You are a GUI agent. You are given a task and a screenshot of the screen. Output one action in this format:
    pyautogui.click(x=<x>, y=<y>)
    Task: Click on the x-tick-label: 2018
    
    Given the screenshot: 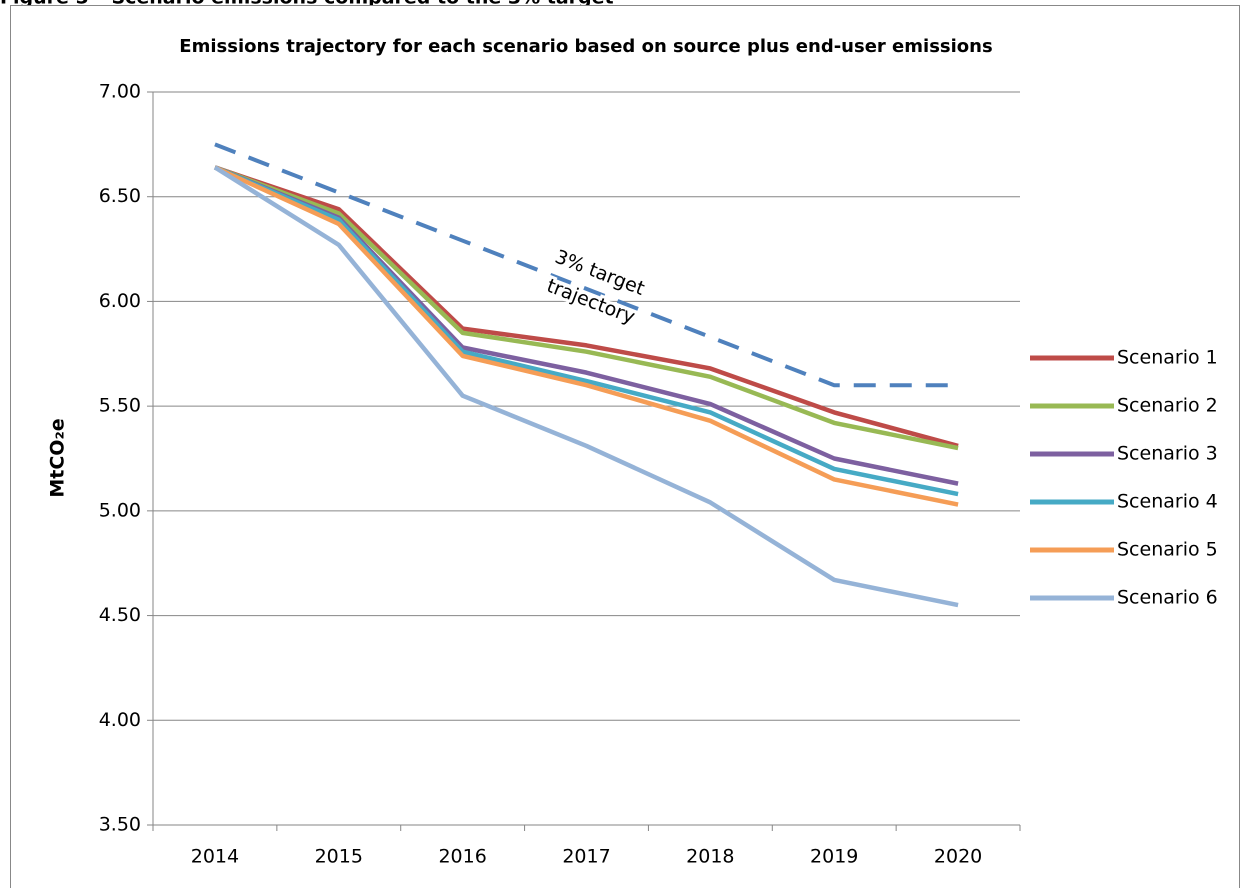 What is the action you would take?
    pyautogui.click(x=710, y=857)
    